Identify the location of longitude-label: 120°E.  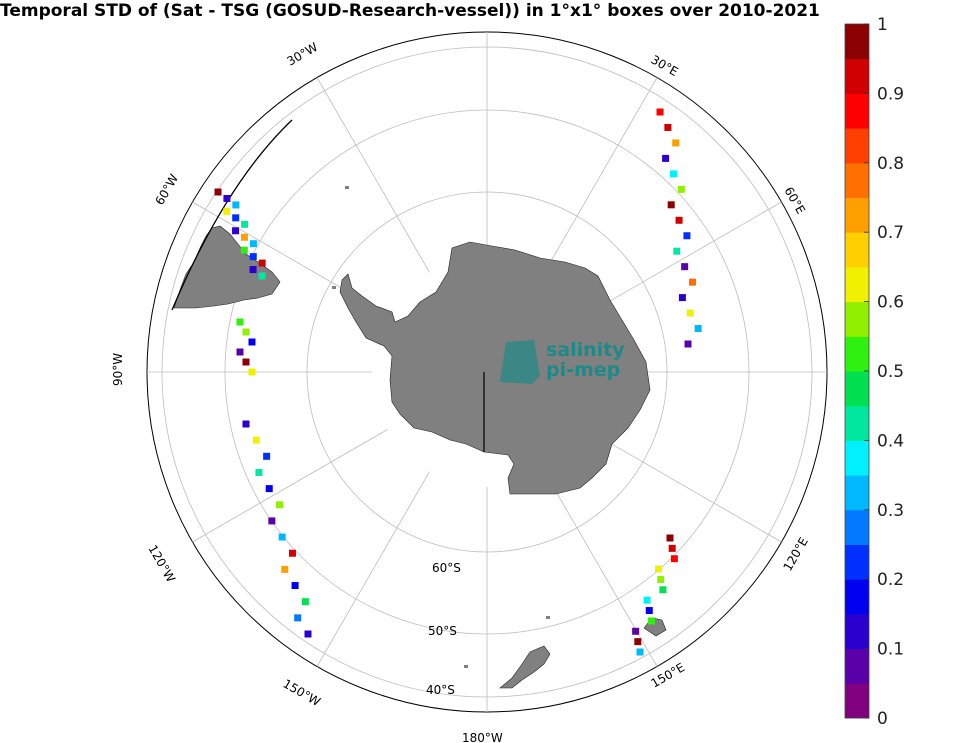
(795, 554).